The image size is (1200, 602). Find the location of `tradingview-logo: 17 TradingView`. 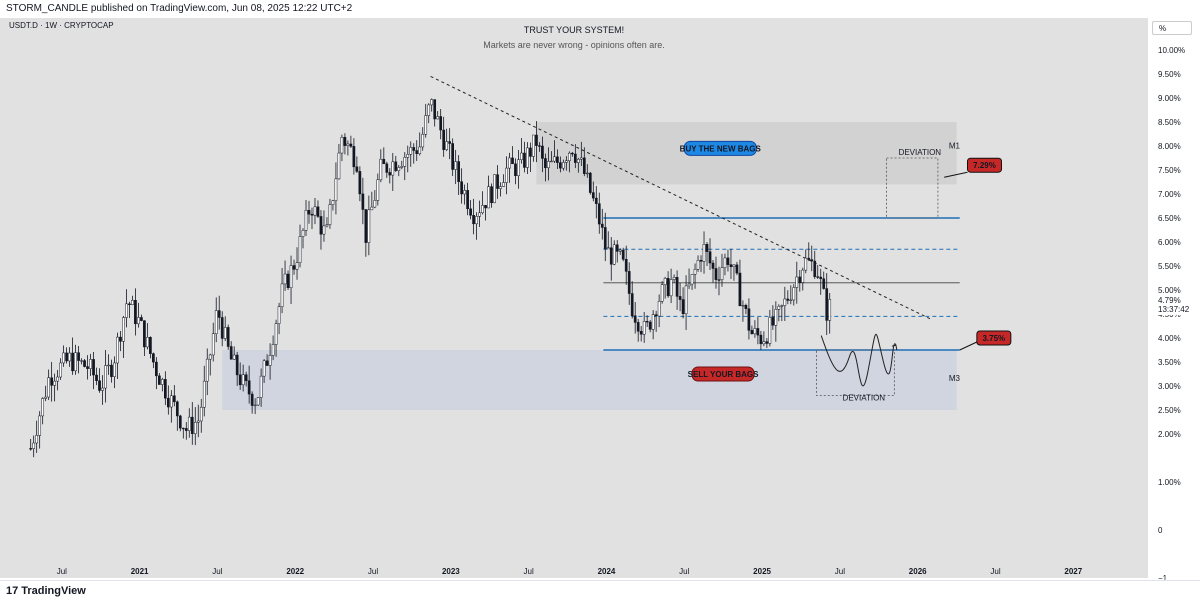

tradingview-logo: 17 TradingView is located at coordinates (46, 591).